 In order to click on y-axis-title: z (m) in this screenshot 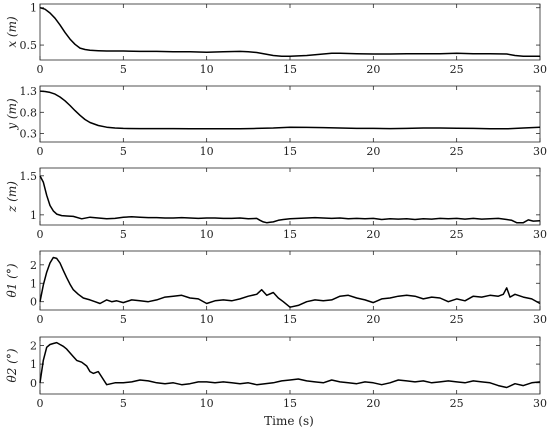, I will do `click(12, 197)`.